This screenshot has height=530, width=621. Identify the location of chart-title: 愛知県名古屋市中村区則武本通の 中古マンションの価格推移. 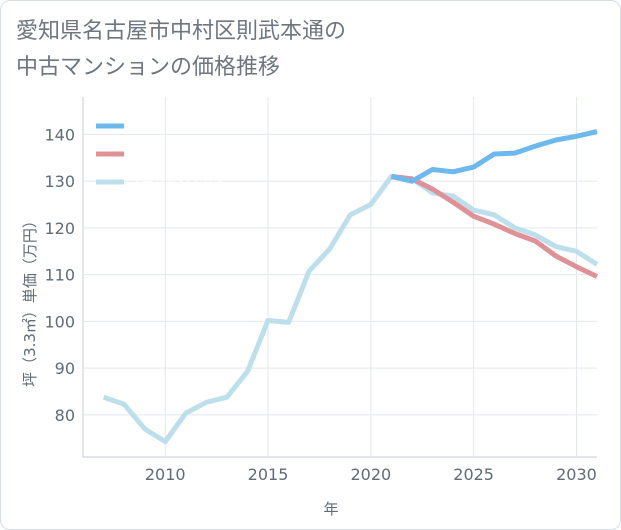
(311, 50).